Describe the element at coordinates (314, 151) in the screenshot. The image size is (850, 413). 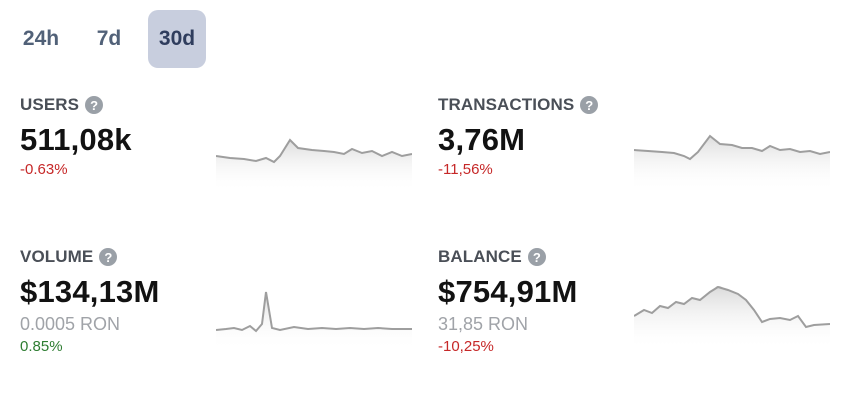
I see `users-sparkline-line` at that location.